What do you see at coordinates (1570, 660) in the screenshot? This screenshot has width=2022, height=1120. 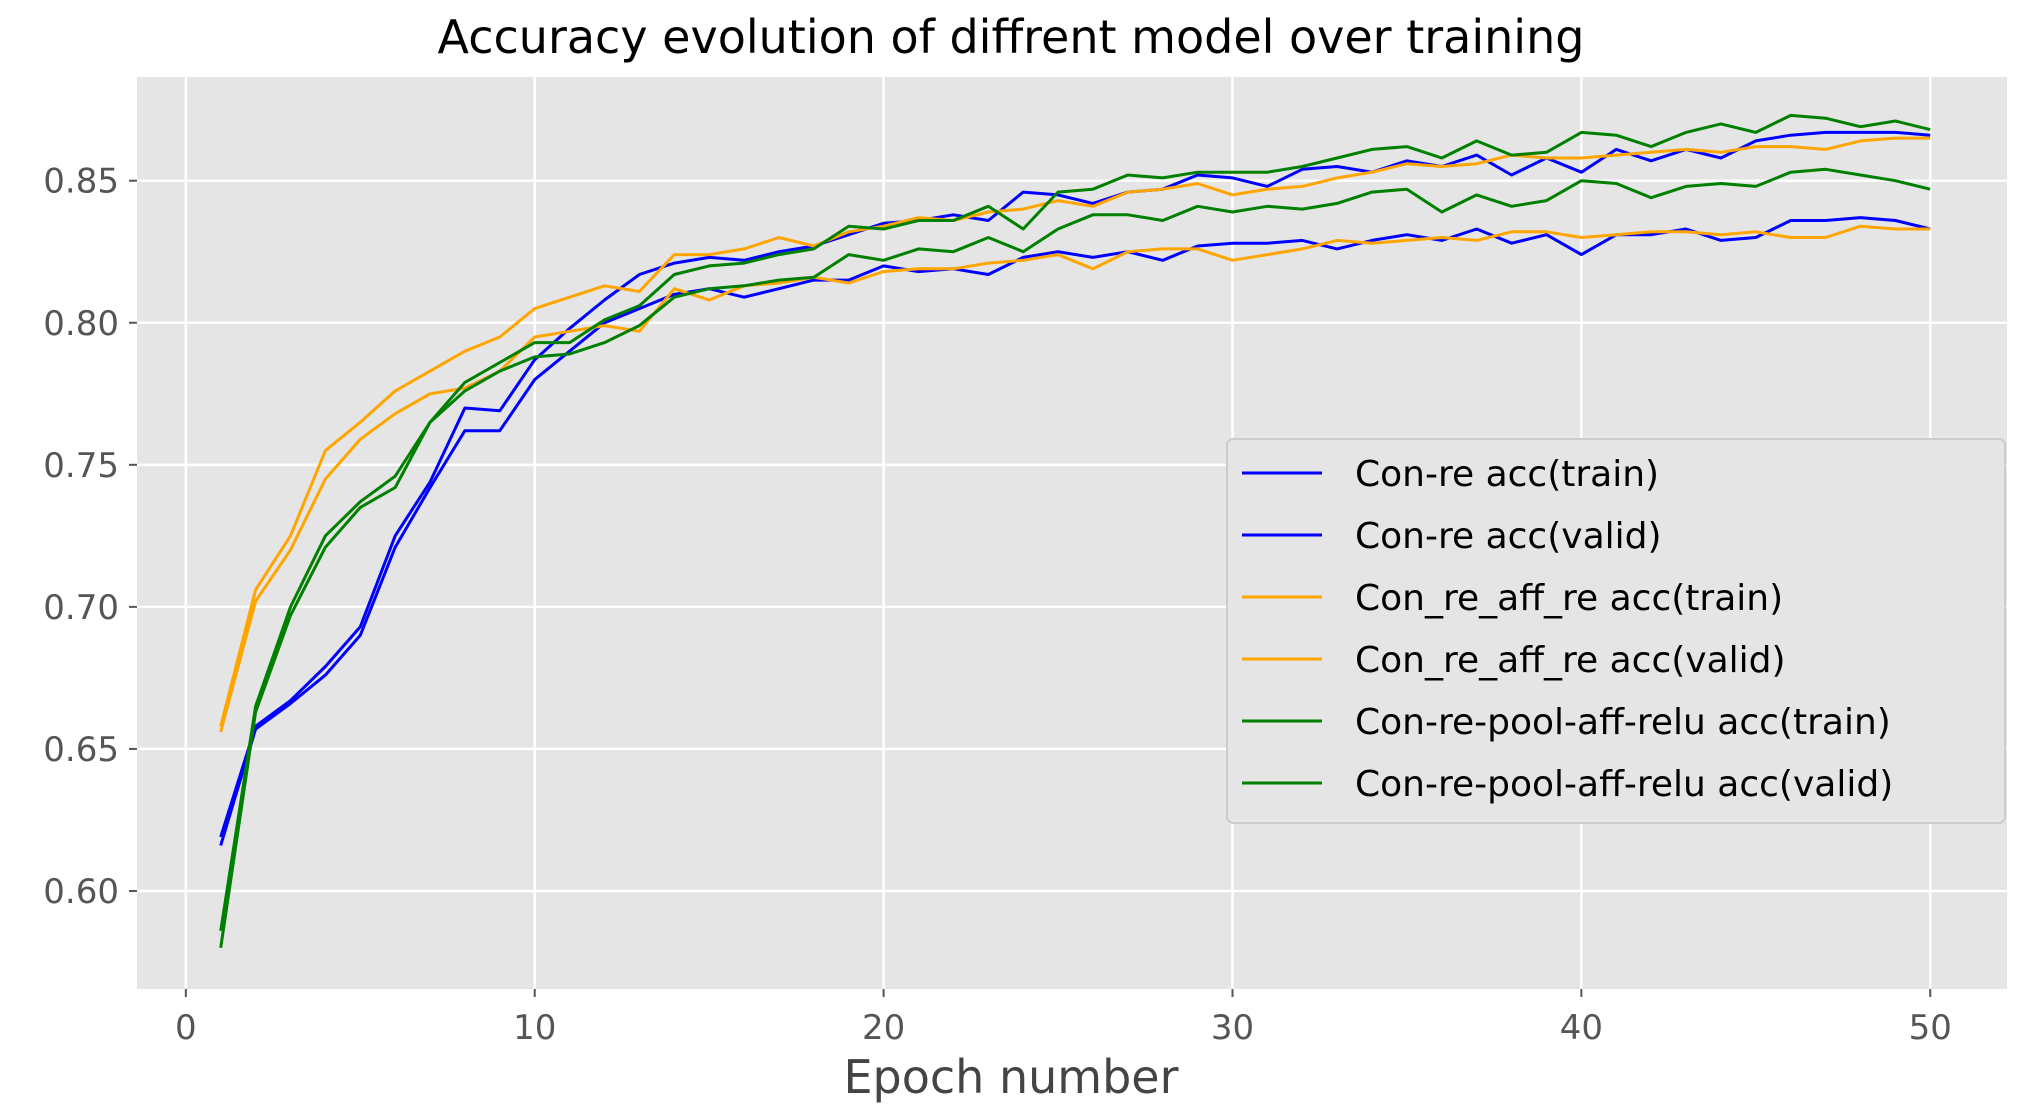 I see `legend-label: Con_re_aff_re acc(valid)` at bounding box center [1570, 660].